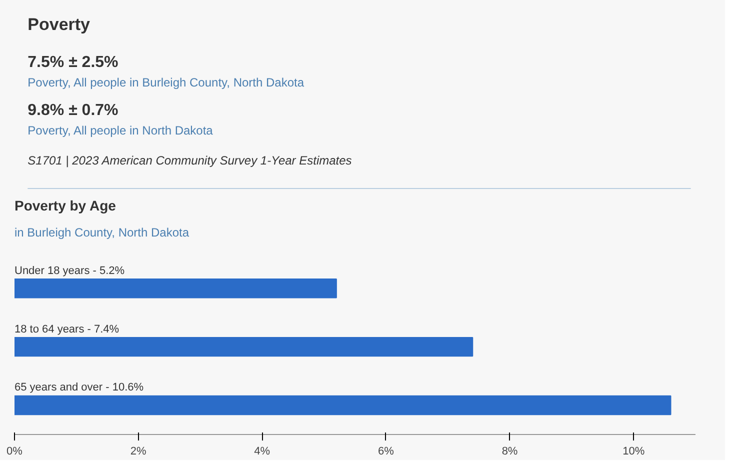  Describe the element at coordinates (262, 452) in the screenshot. I see `x-tick-label: 4%` at that location.